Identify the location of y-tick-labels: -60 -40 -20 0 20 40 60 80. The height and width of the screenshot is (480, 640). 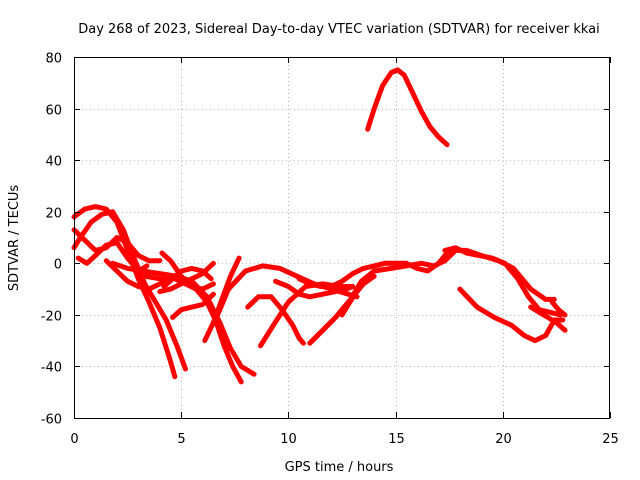
(51, 240).